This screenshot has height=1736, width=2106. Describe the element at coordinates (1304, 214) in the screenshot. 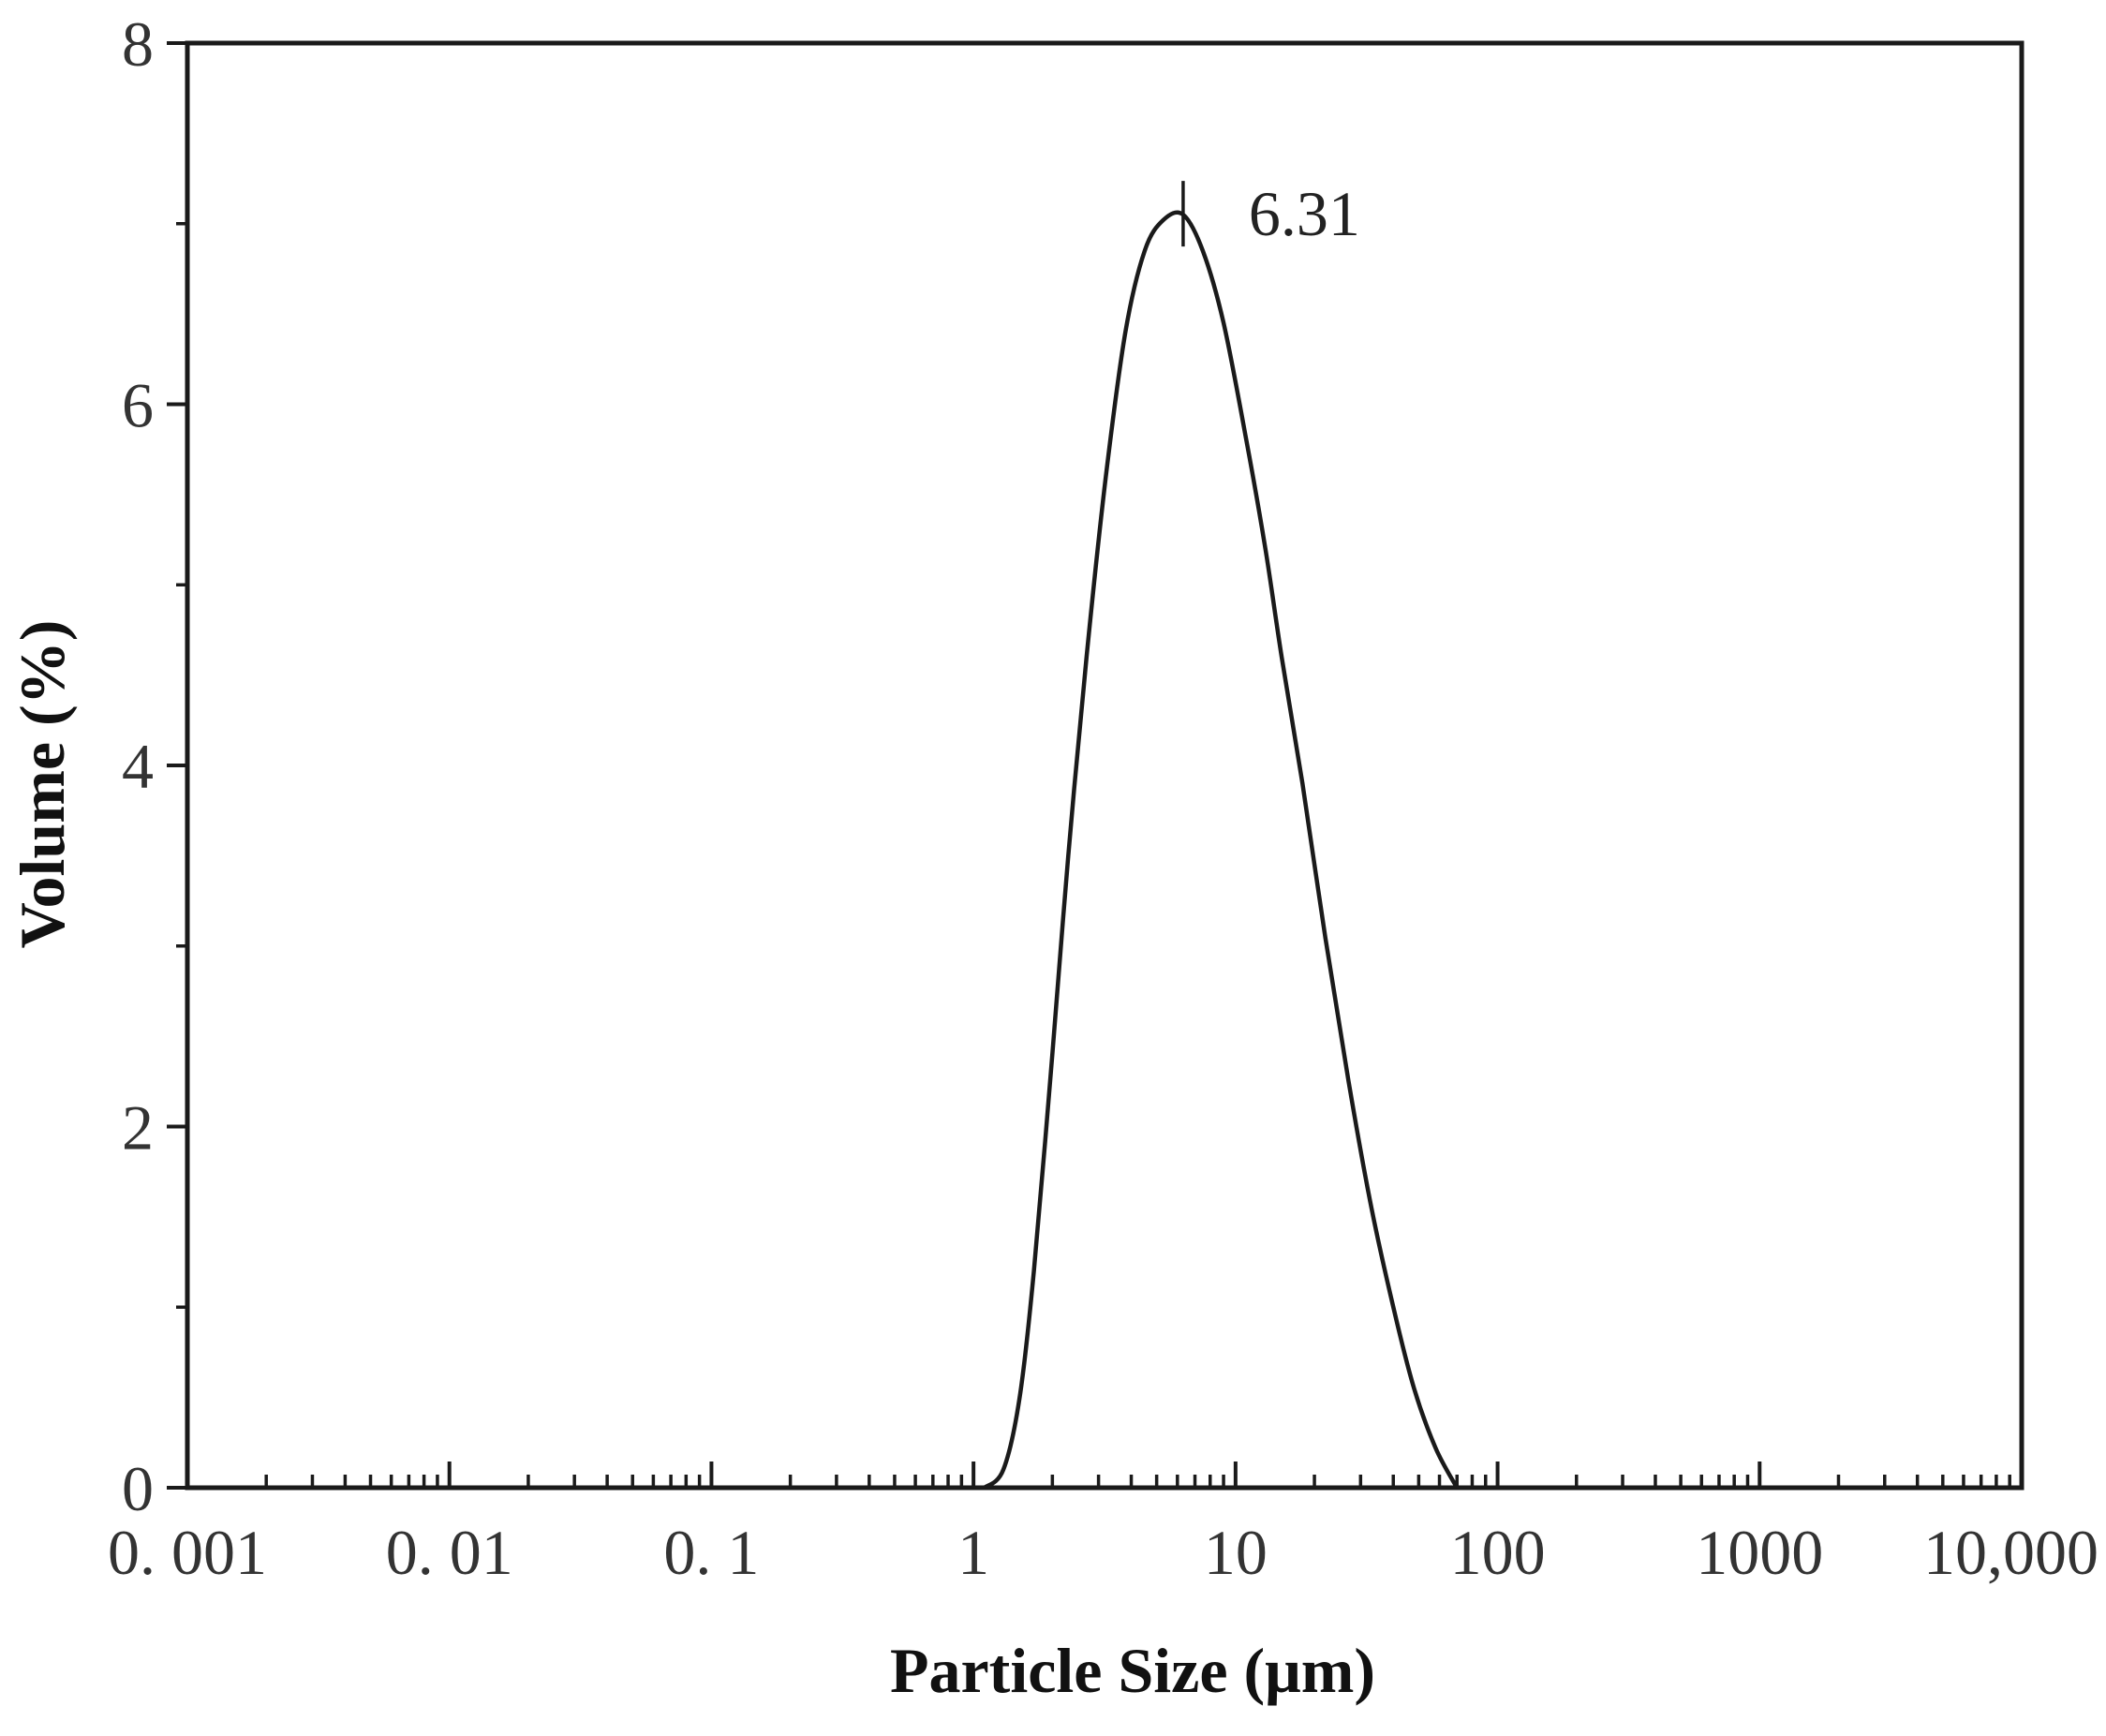

I see `peak-label: 6.31` at that location.